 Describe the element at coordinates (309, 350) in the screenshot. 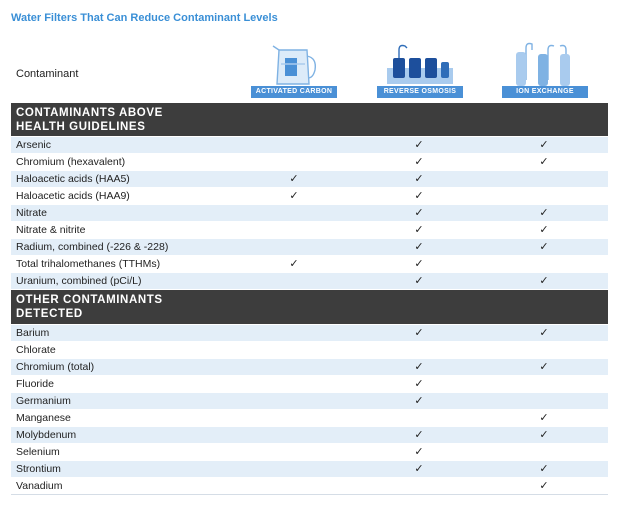

I see `table-row: Chlorate` at that location.